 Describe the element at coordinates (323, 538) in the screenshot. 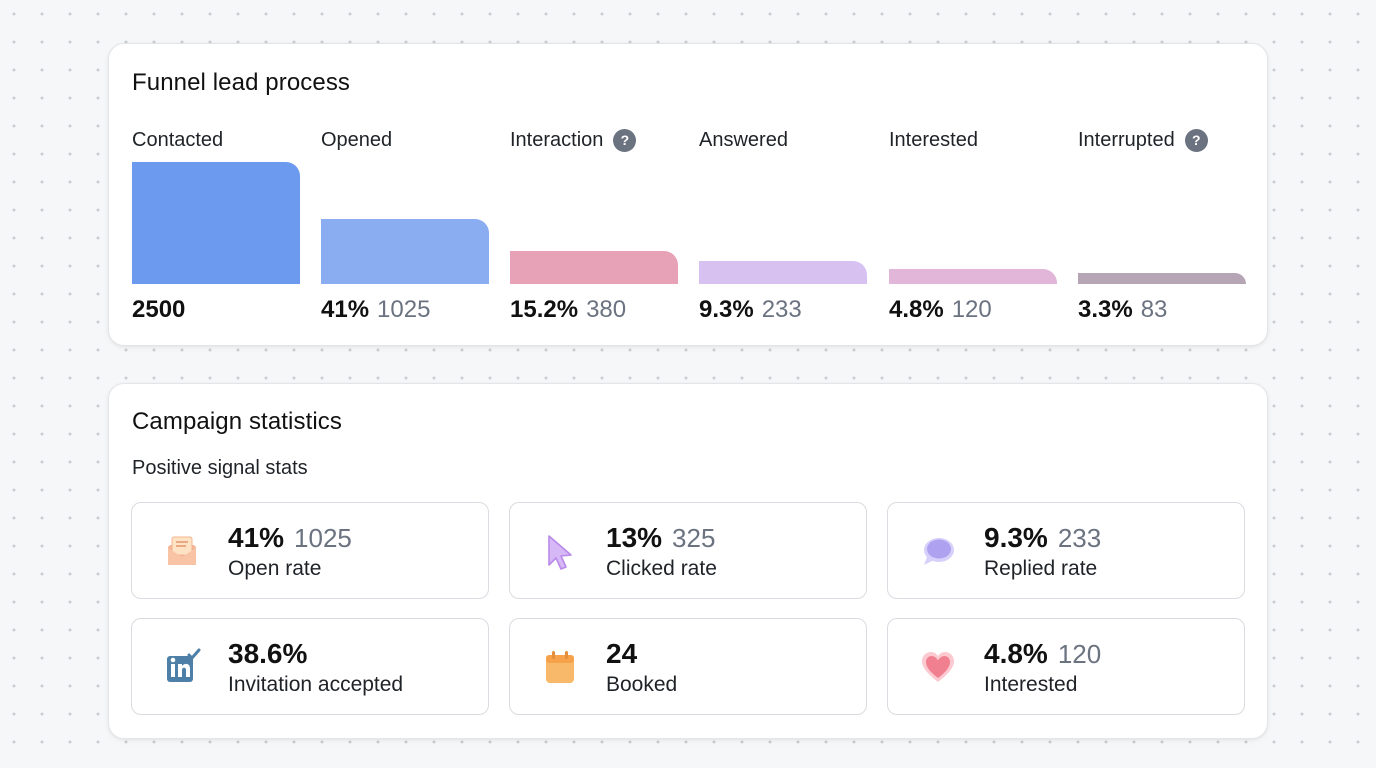

I see `tile-count: 1025` at that location.